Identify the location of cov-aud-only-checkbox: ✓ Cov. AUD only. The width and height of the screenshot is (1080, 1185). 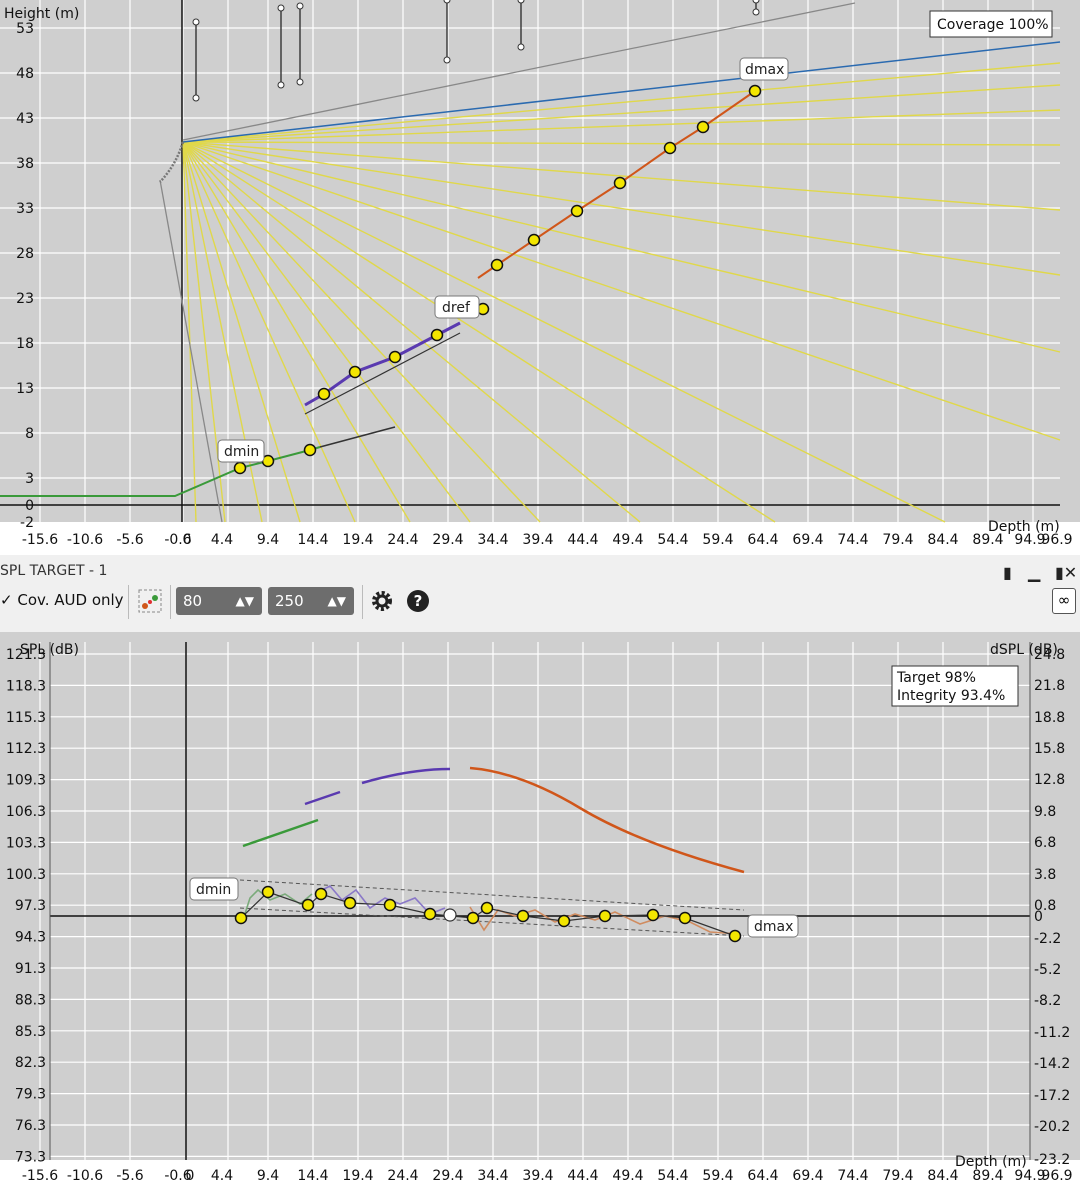
(62, 600).